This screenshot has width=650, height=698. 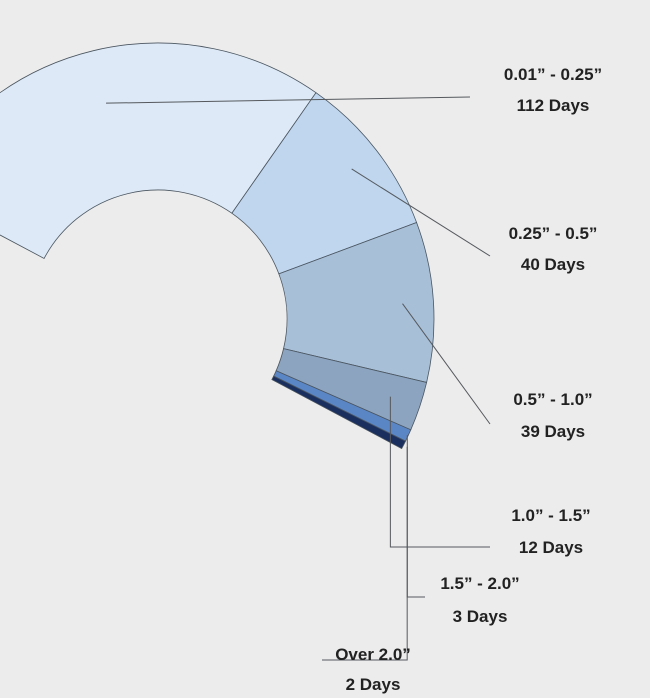 What do you see at coordinates (550, 515) in the screenshot?
I see `category-label-4: 1.0” - 1.5”` at bounding box center [550, 515].